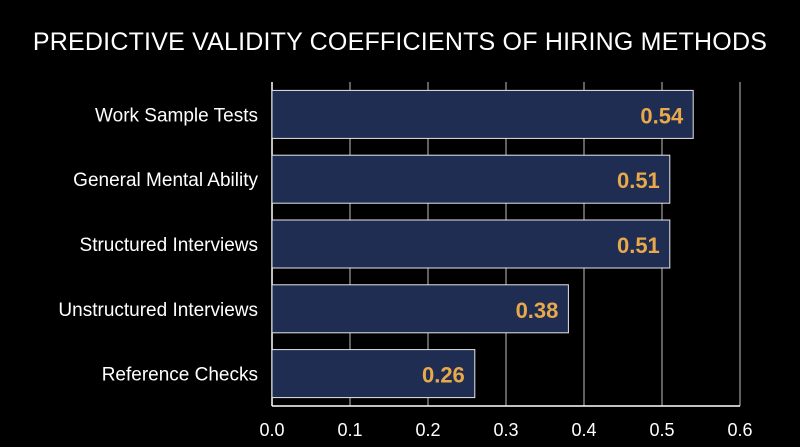  Describe the element at coordinates (165, 180) in the screenshot. I see `category-label: General Mental Ability` at that location.